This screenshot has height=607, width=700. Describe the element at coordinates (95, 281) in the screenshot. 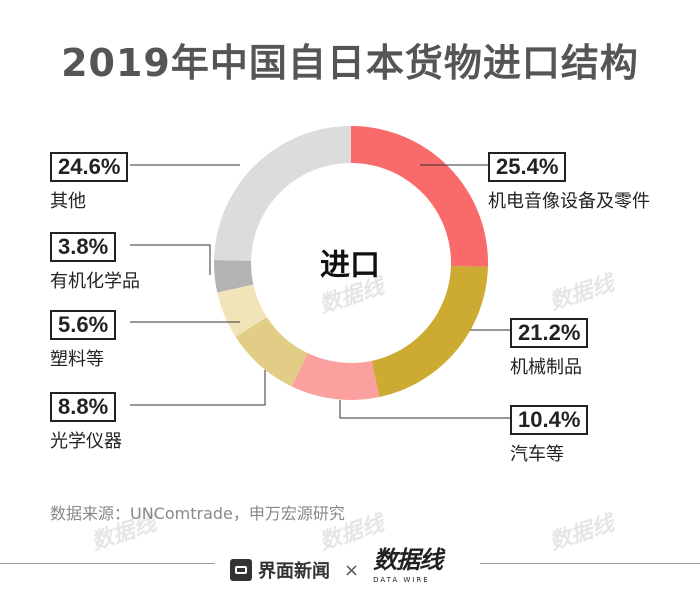

I see `category-label-organic-chemicals: 有机化学品` at that location.